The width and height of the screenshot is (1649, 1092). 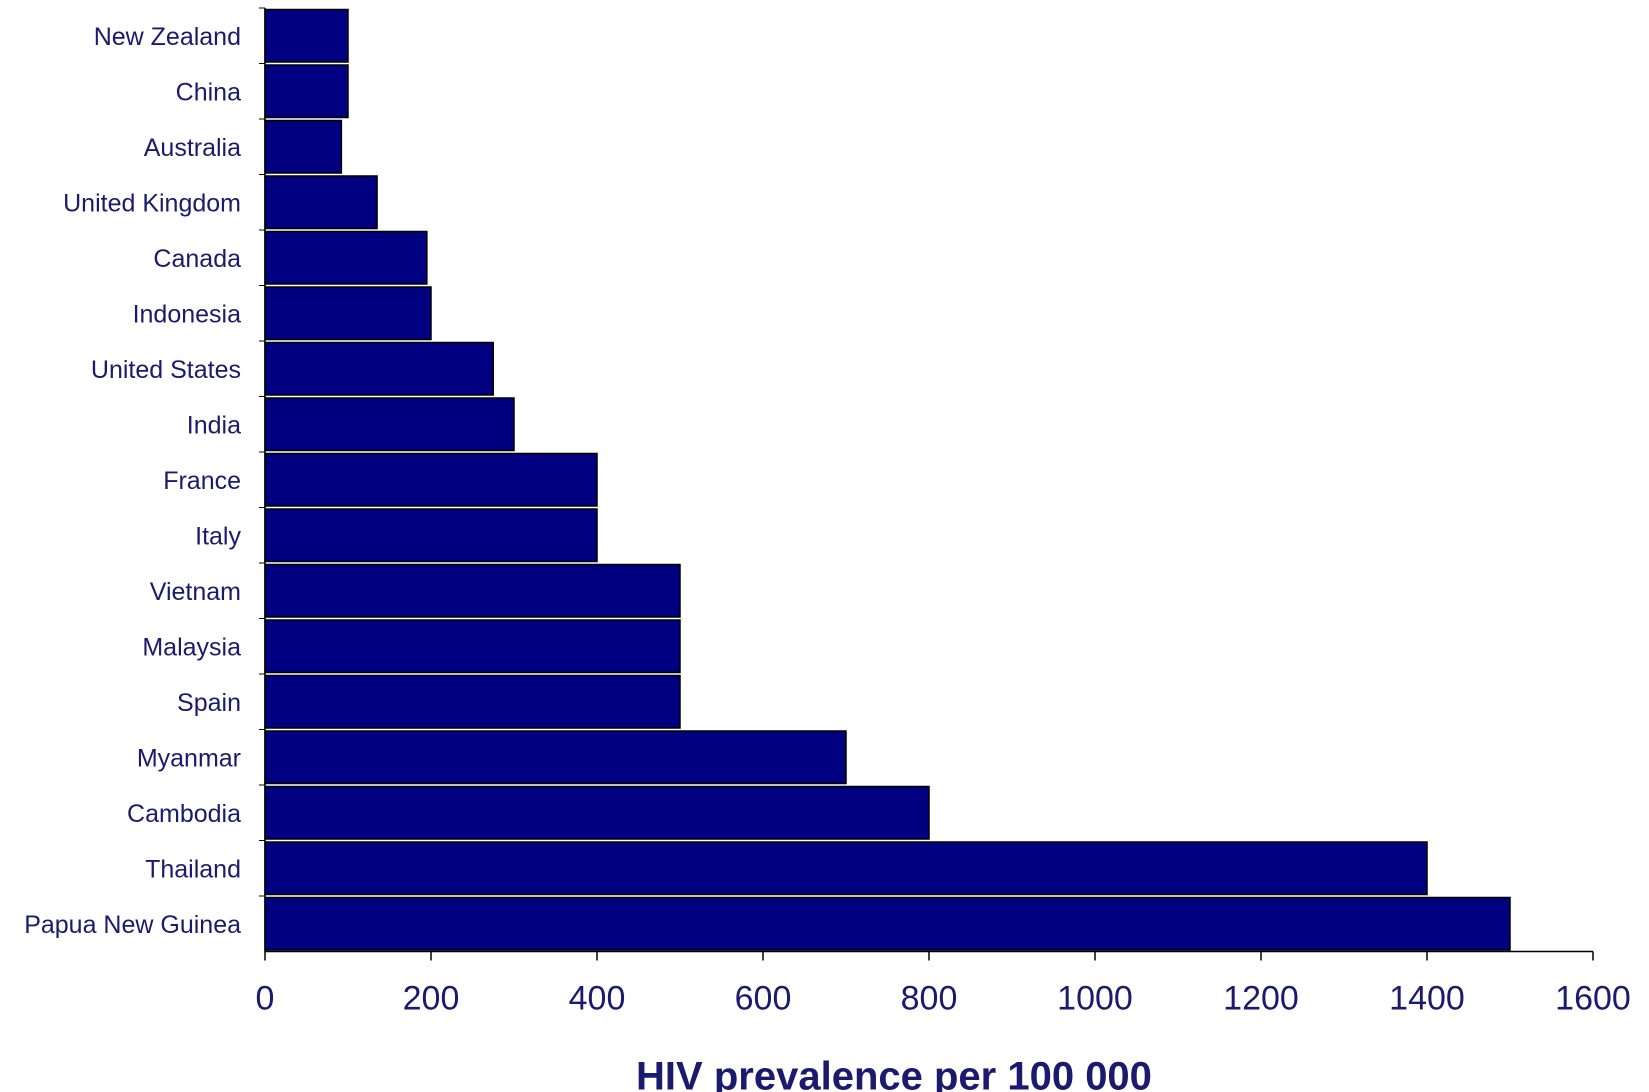 I want to click on x-tick-label: 1600, so click(x=1593, y=999).